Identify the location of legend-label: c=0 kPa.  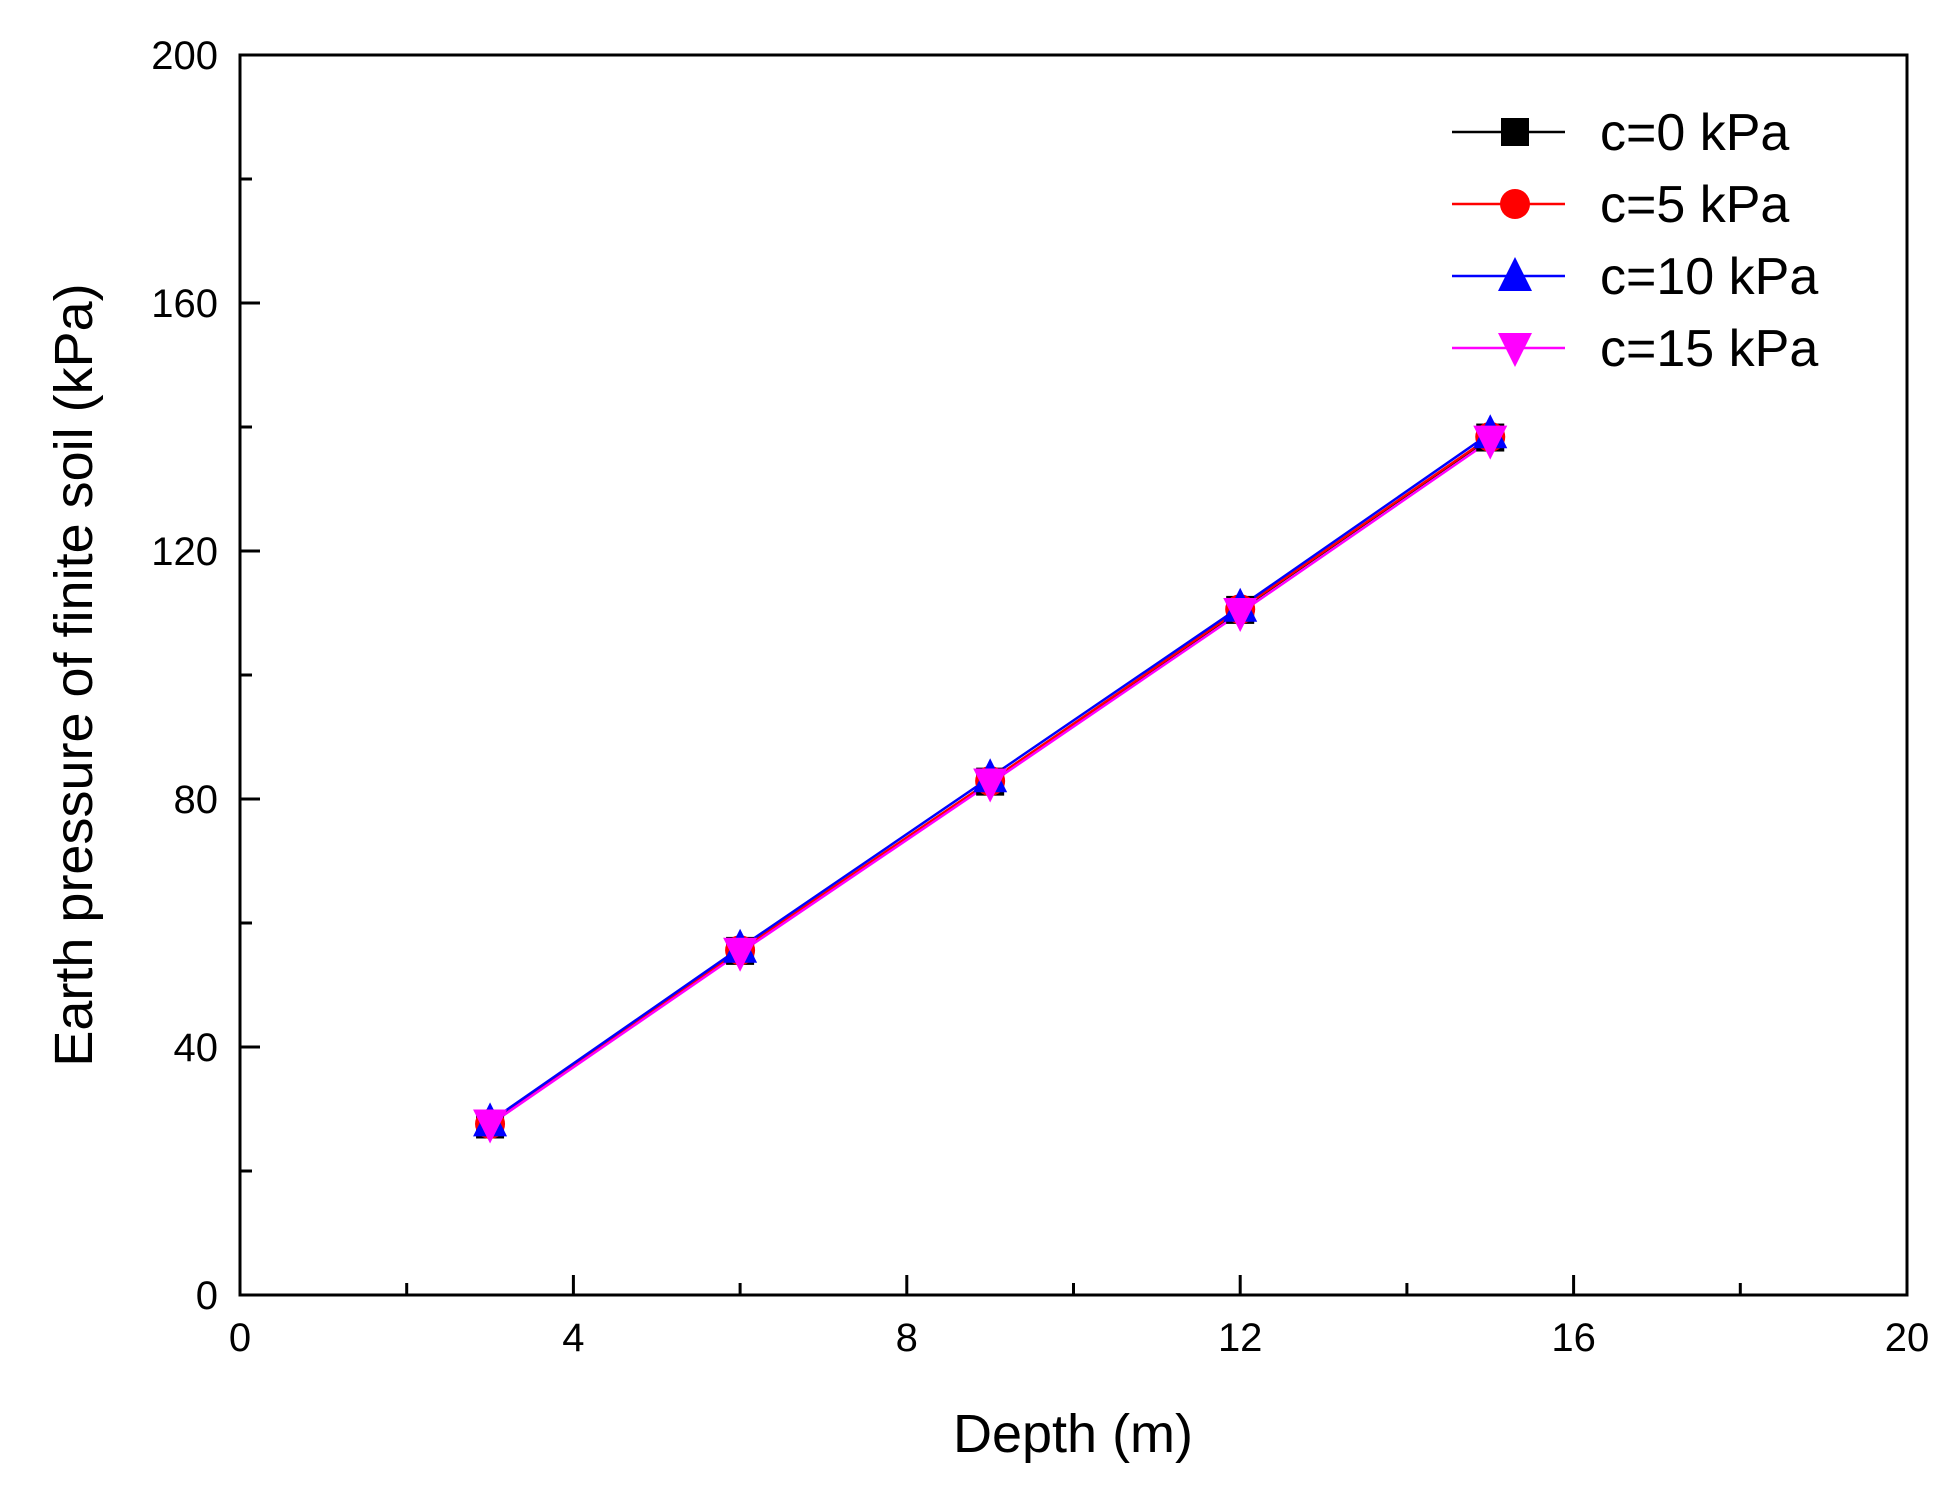
(1694, 133).